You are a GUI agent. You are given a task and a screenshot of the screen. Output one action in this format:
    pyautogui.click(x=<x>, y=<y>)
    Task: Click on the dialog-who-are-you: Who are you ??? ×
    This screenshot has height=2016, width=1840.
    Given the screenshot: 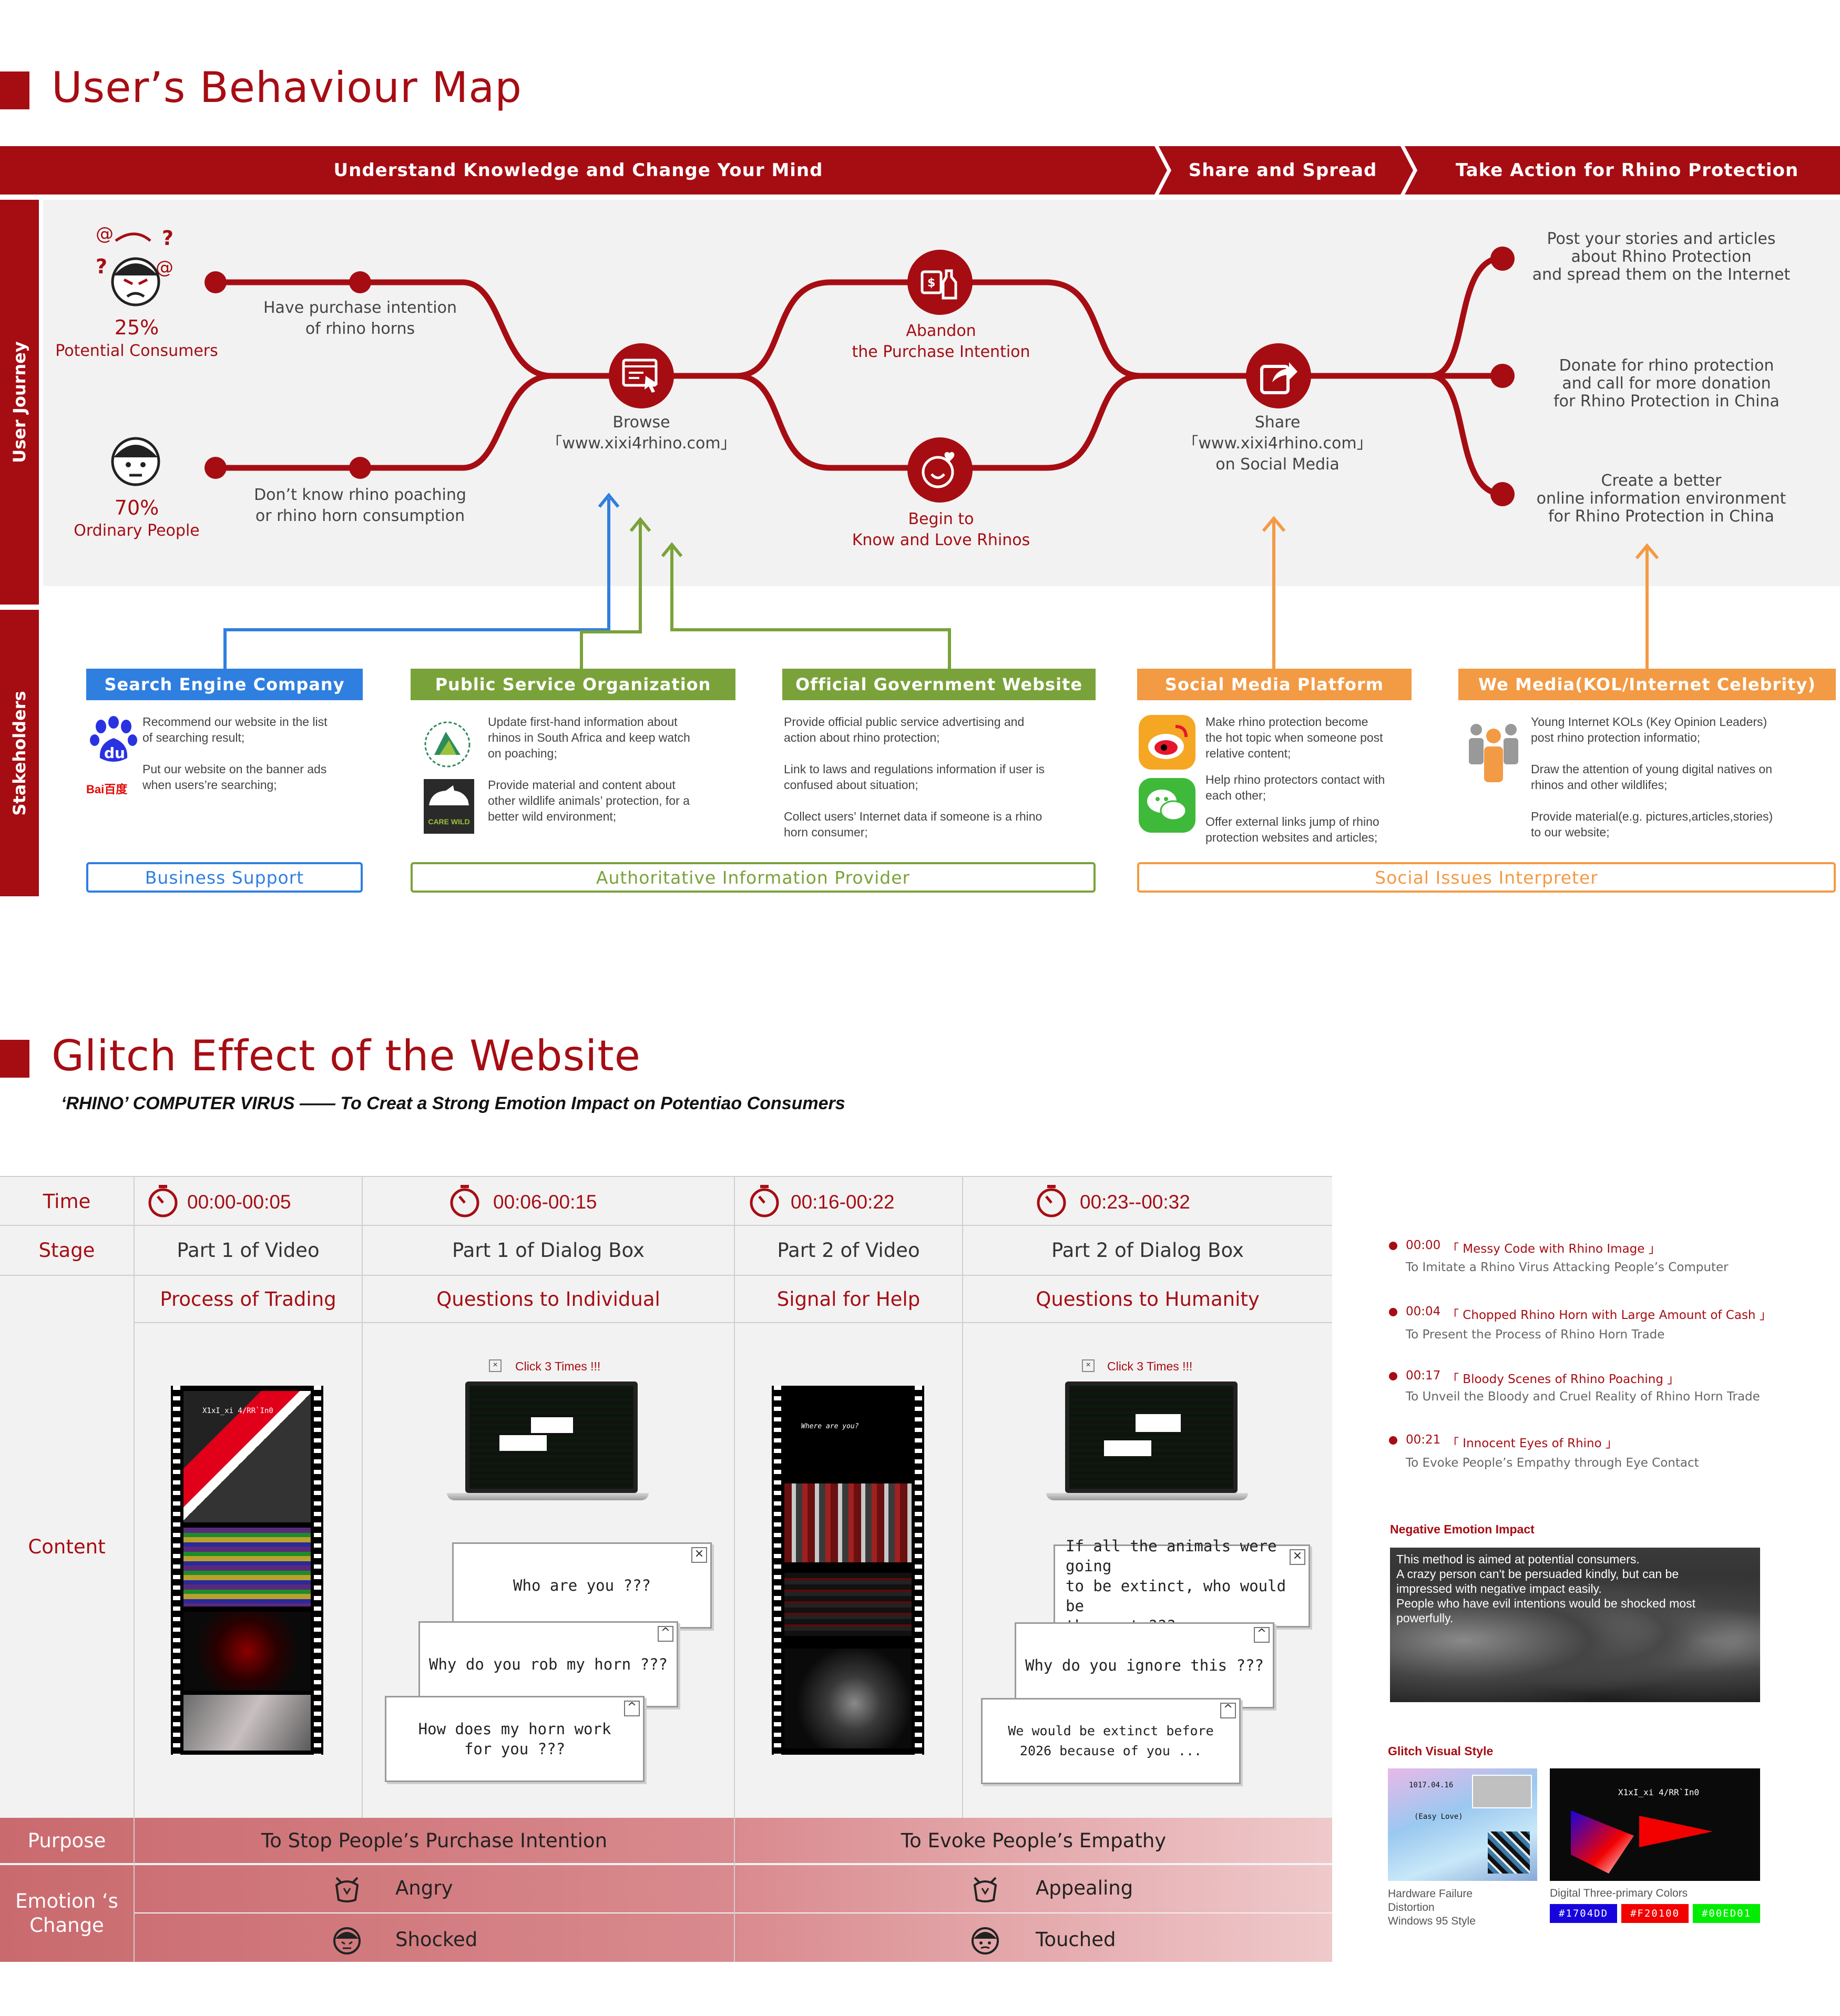 What is the action you would take?
    pyautogui.click(x=582, y=1585)
    